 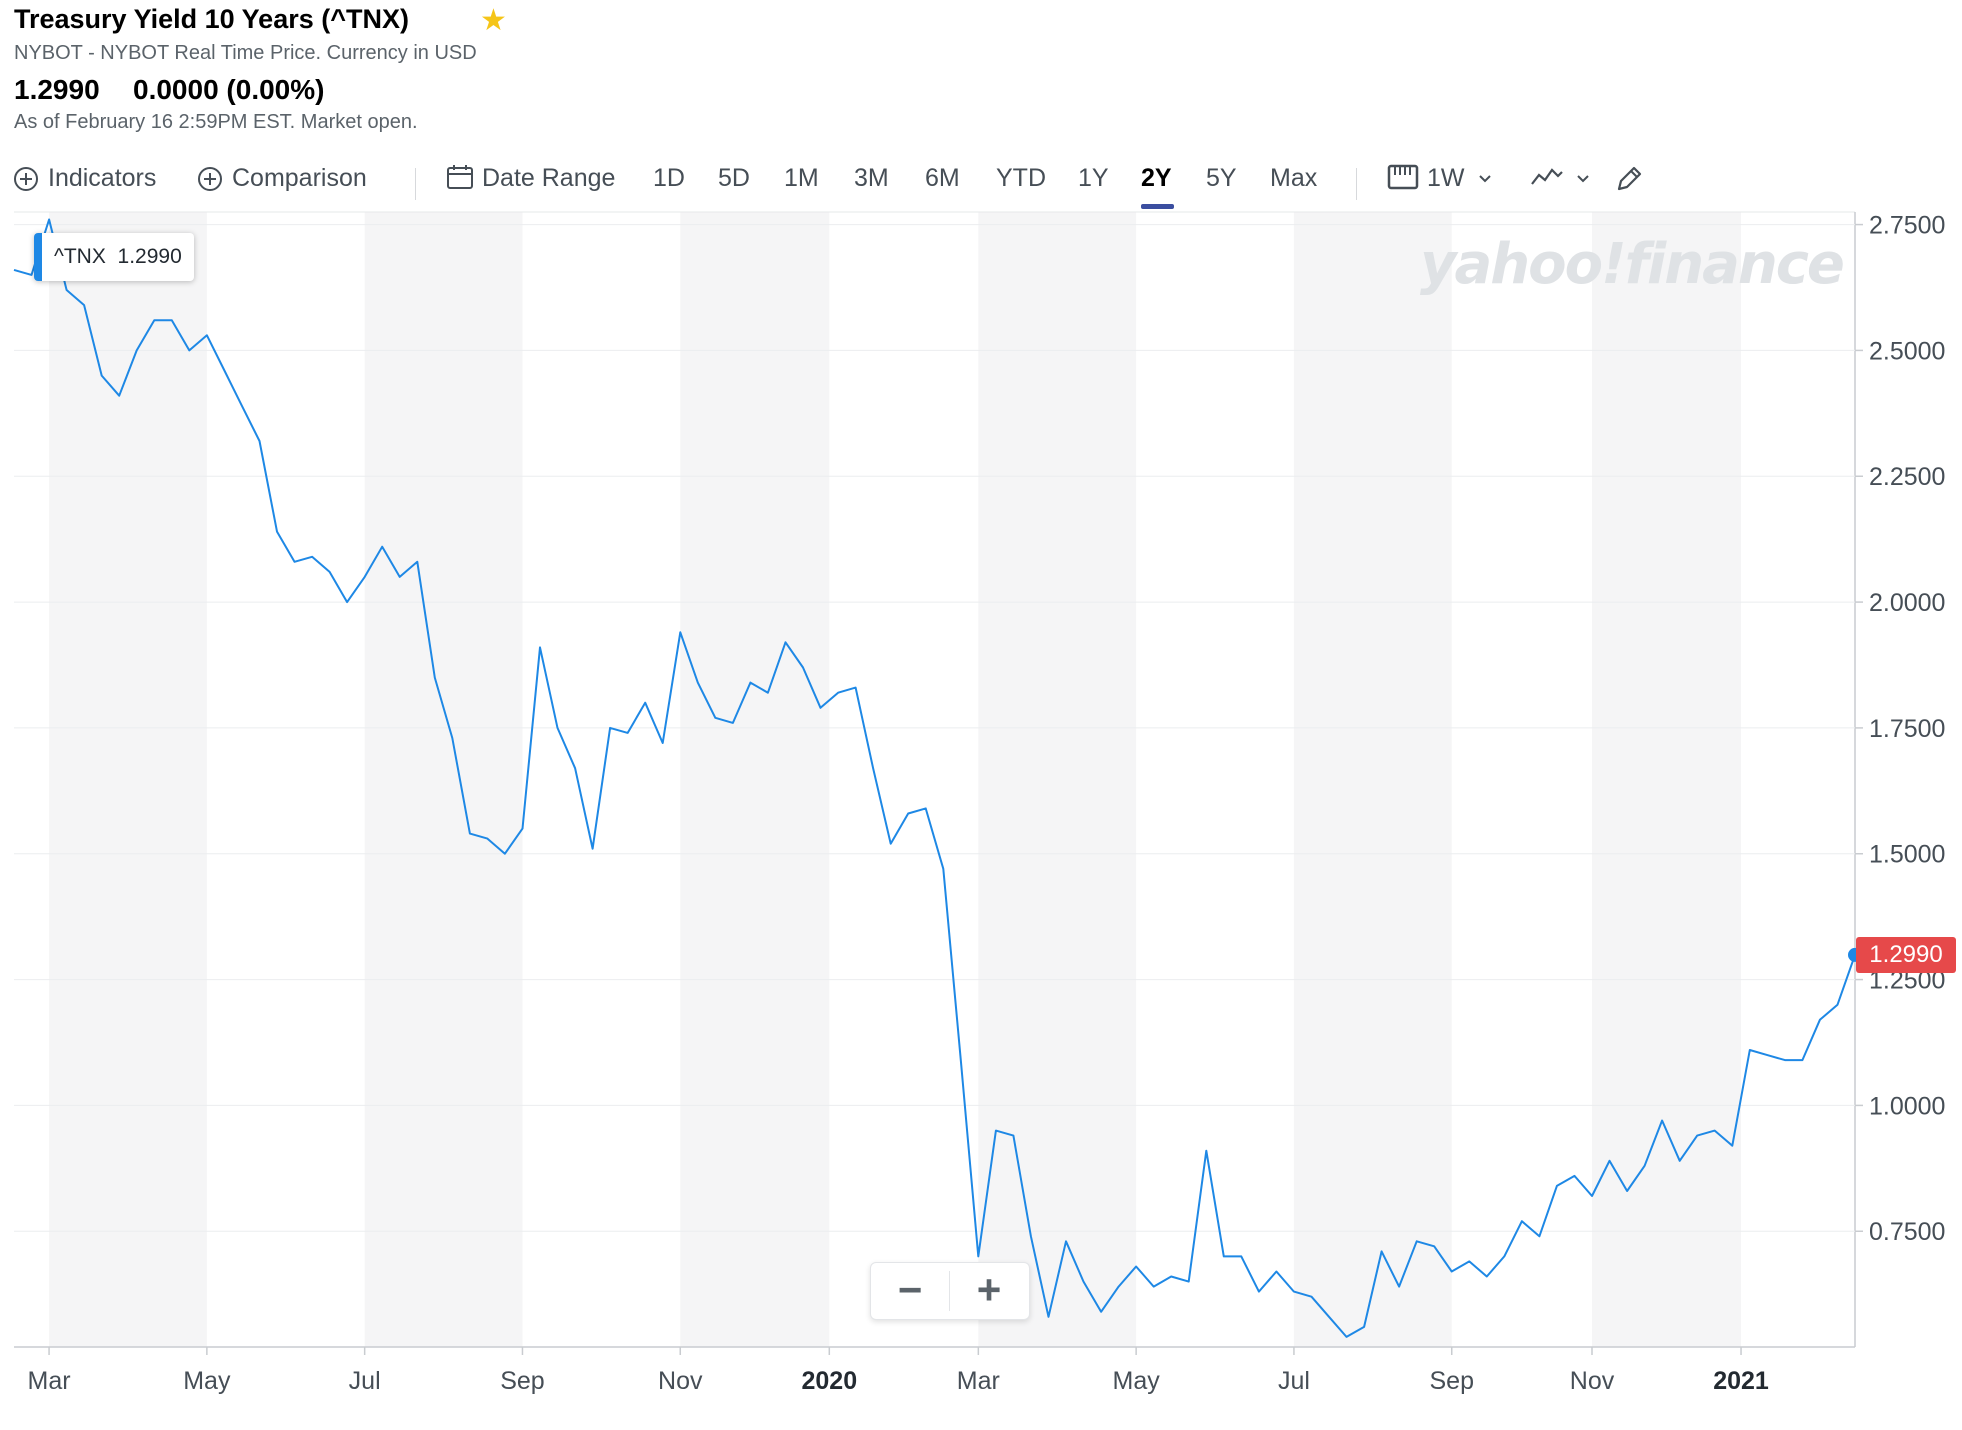 What do you see at coordinates (1907, 855) in the screenshot?
I see `y-tick-label: 1.5000` at bounding box center [1907, 855].